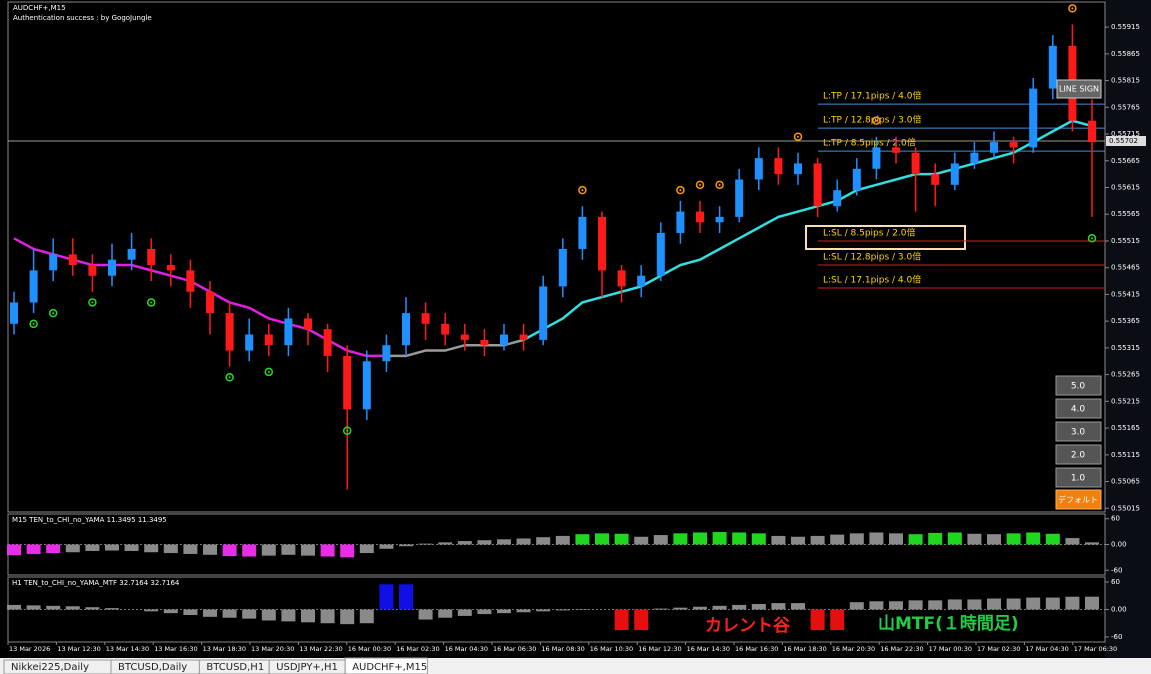  I want to click on x-tick-label: 16 Mar 22:30, so click(901, 649).